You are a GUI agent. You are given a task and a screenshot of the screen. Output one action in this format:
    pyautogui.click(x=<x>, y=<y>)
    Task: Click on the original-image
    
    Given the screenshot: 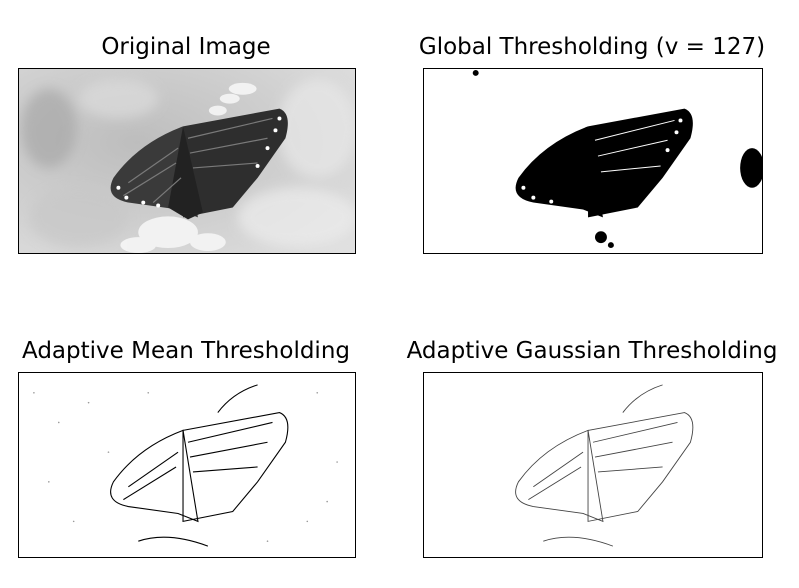 What is the action you would take?
    pyautogui.click(x=187, y=161)
    